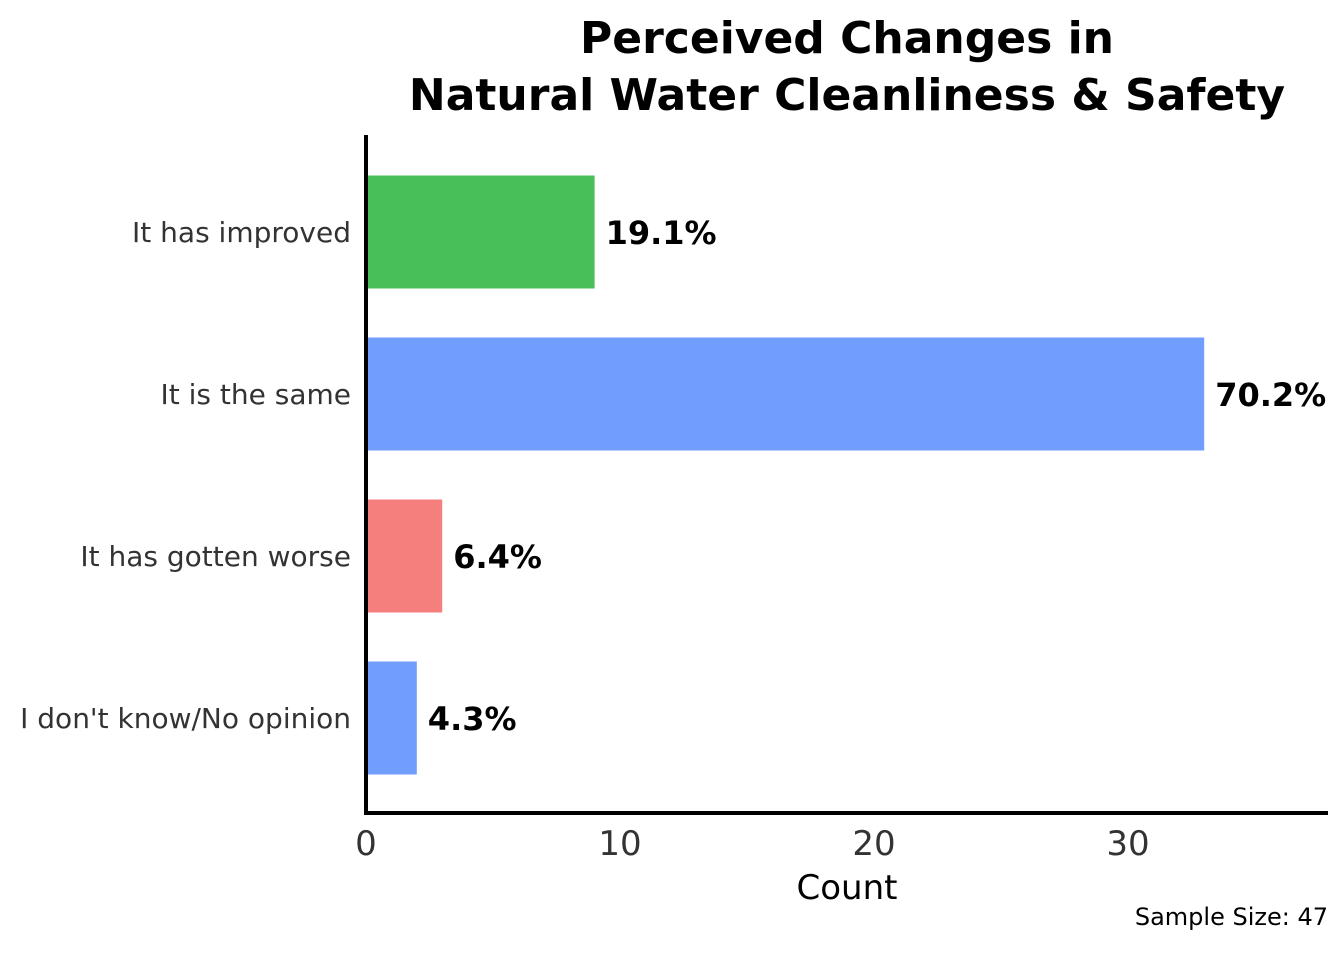 This screenshot has width=1344, height=960. What do you see at coordinates (847, 95) in the screenshot?
I see `chart-title-line-2: Natural Water Cleanliness & Safety` at bounding box center [847, 95].